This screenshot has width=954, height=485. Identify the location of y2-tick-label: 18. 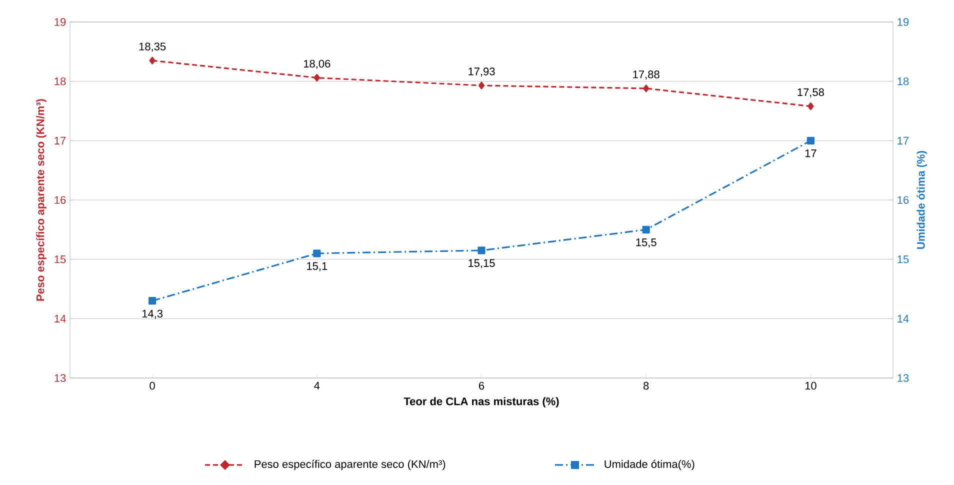
(903, 81).